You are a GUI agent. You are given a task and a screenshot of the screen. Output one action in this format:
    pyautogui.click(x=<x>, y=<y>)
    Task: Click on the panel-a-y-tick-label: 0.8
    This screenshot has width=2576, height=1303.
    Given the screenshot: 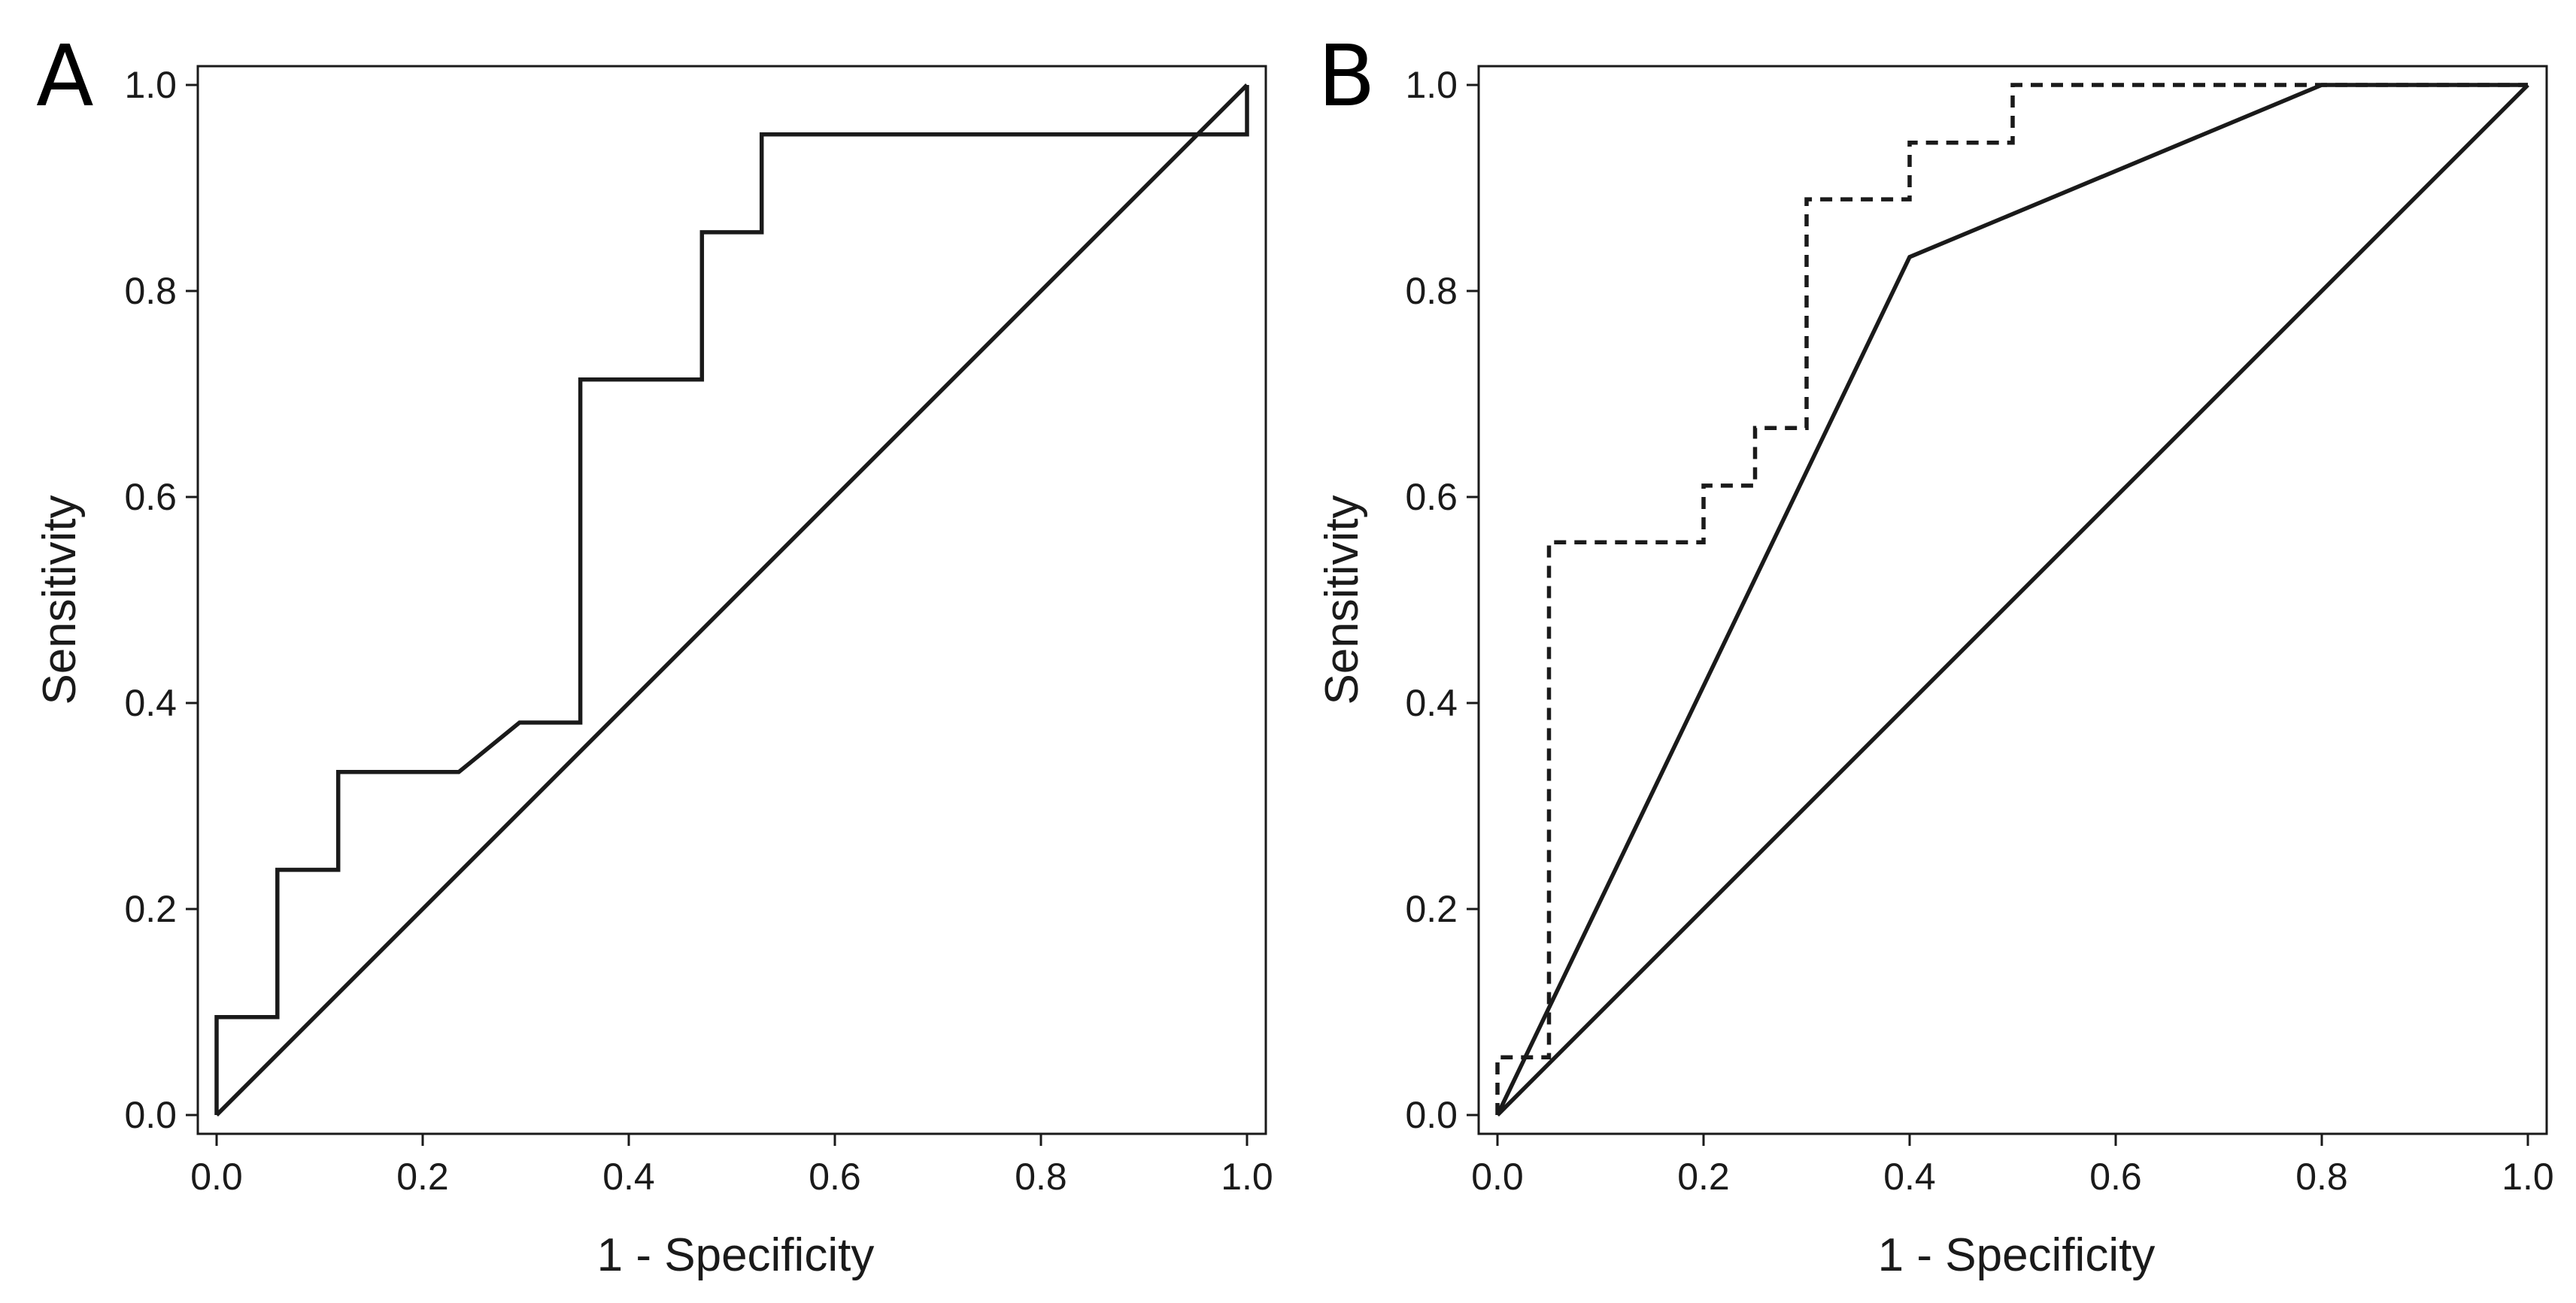 What is the action you would take?
    pyautogui.click(x=150, y=291)
    